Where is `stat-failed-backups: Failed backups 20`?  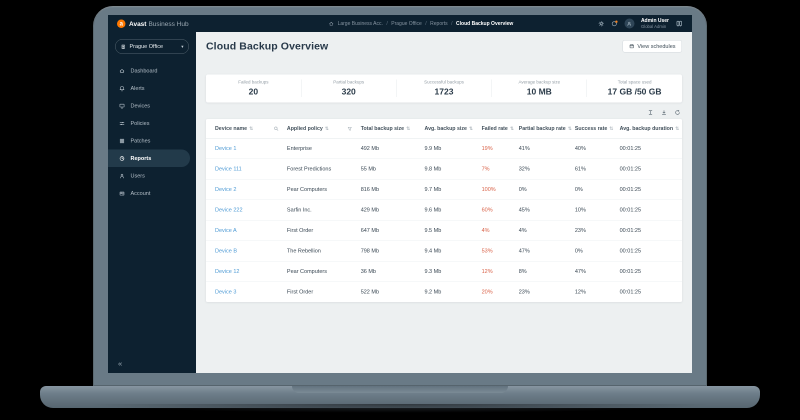 stat-failed-backups: Failed backups 20 is located at coordinates (253, 89).